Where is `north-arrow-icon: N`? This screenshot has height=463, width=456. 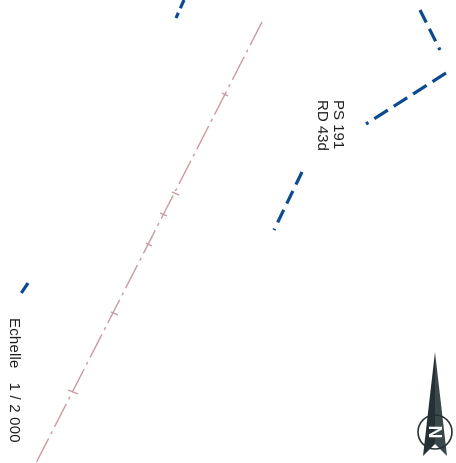 north-arrow-icon: N is located at coordinates (435, 404).